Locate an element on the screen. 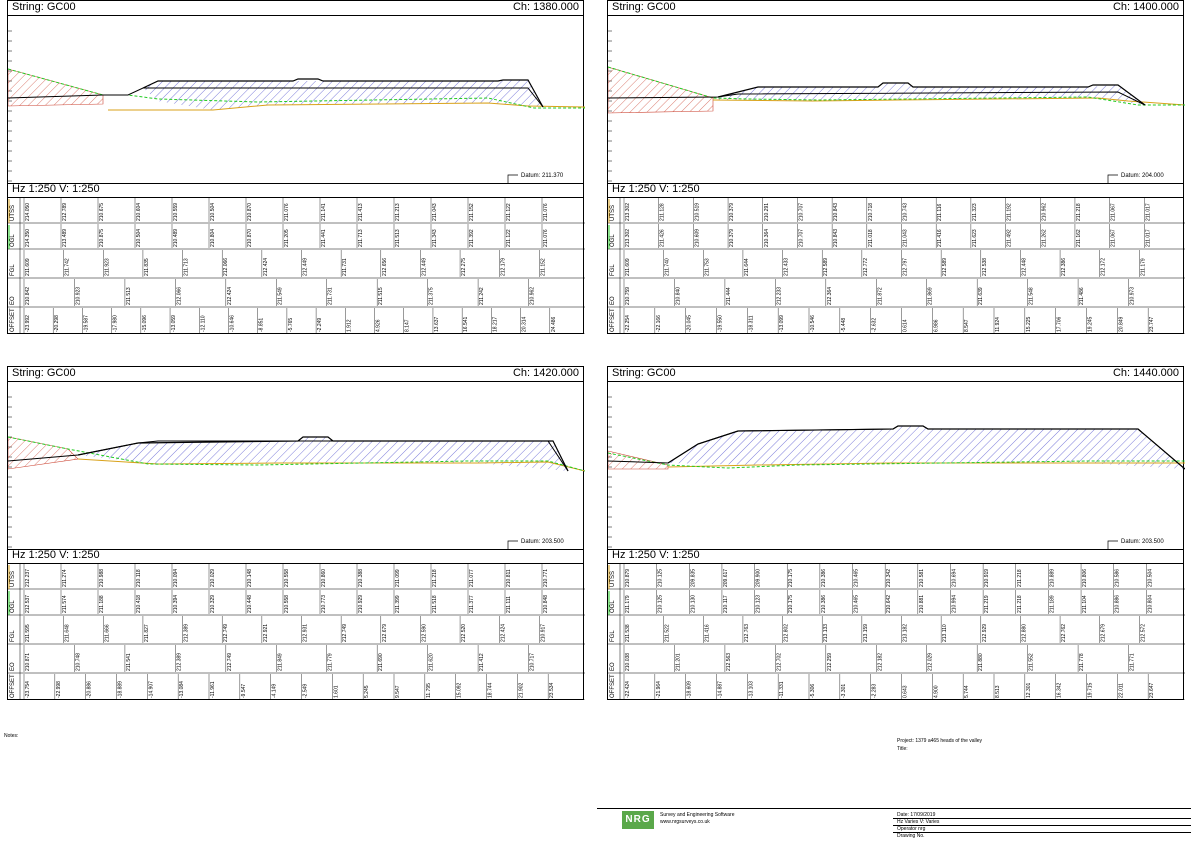  table-value: 210.886 is located at coordinates (1118, 604).